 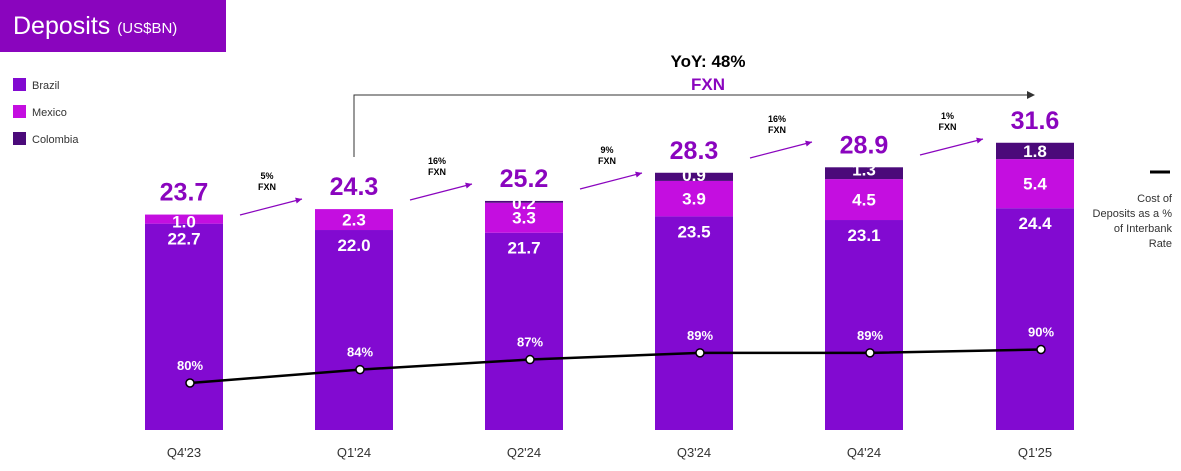 What do you see at coordinates (360, 352) in the screenshot?
I see `cost-line-label: 84%` at bounding box center [360, 352].